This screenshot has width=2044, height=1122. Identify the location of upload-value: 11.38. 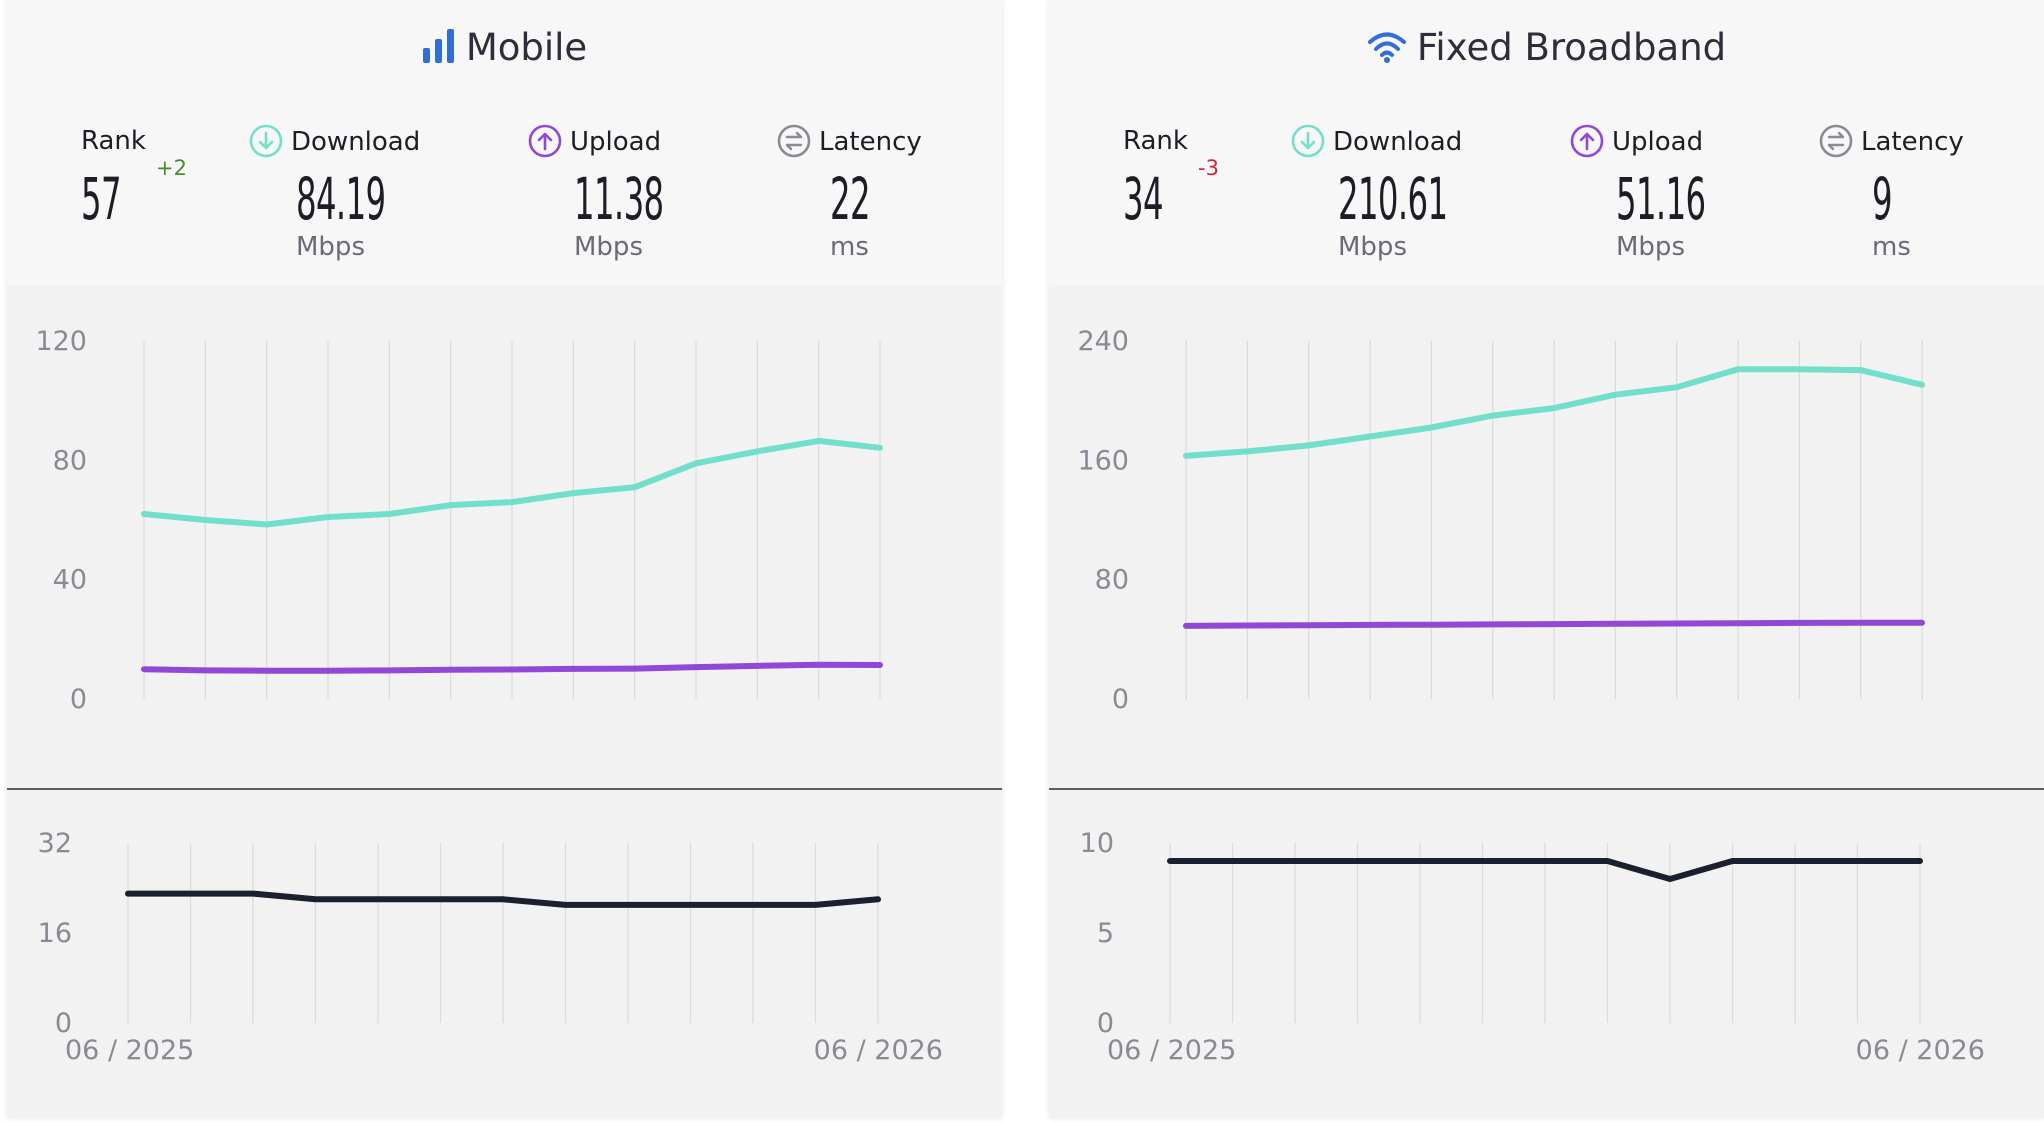
(619, 199).